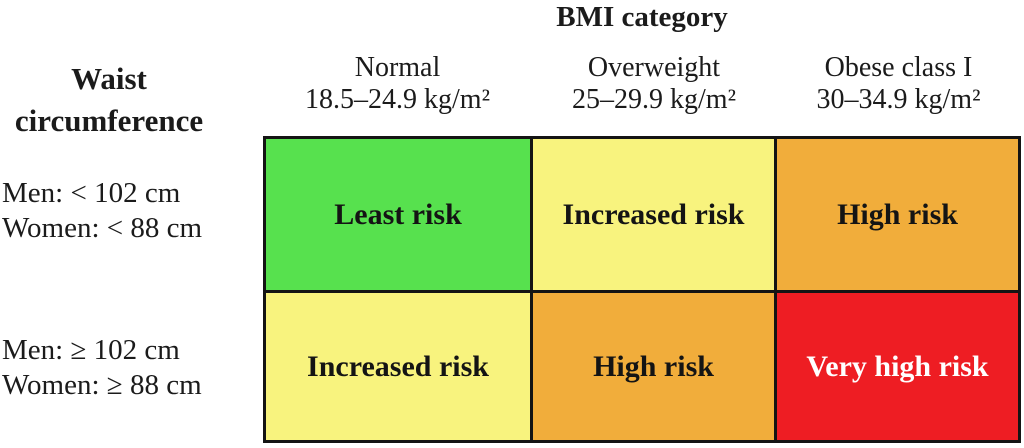  I want to click on risk-cell-row1-obese: High risk, so click(897, 214).